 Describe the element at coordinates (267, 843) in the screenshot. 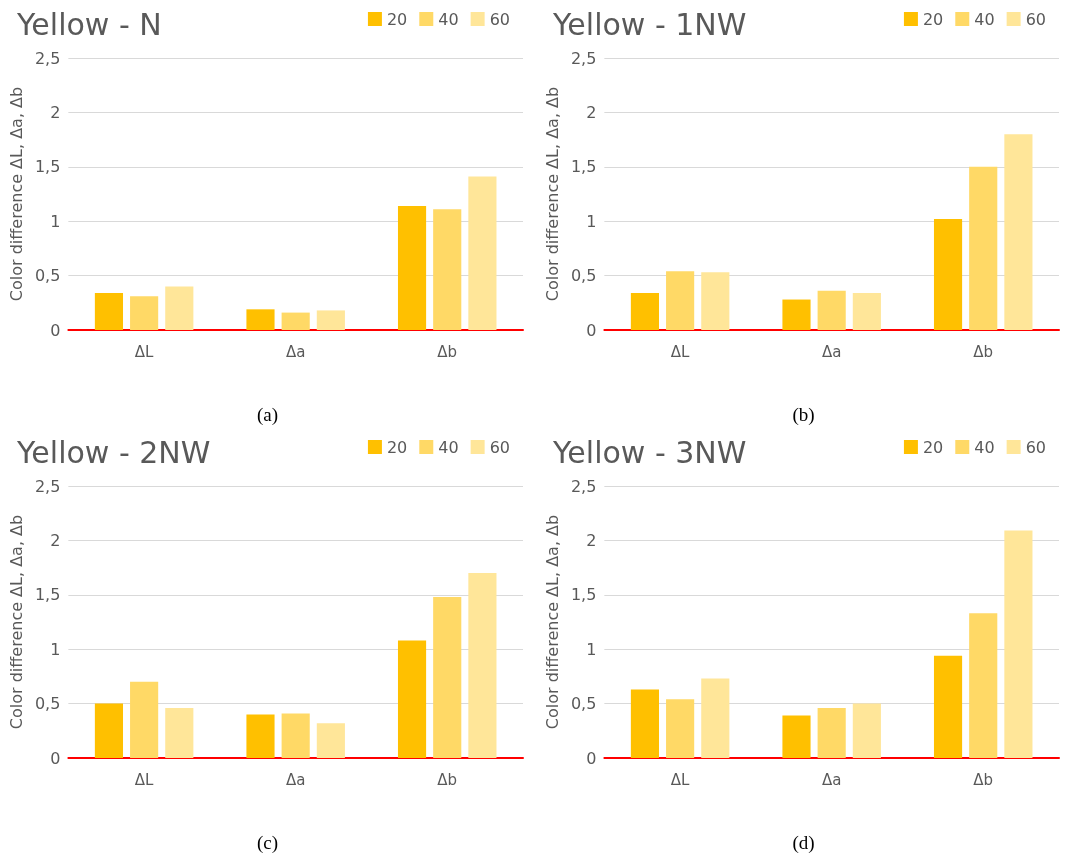

I see `text: (c)` at that location.